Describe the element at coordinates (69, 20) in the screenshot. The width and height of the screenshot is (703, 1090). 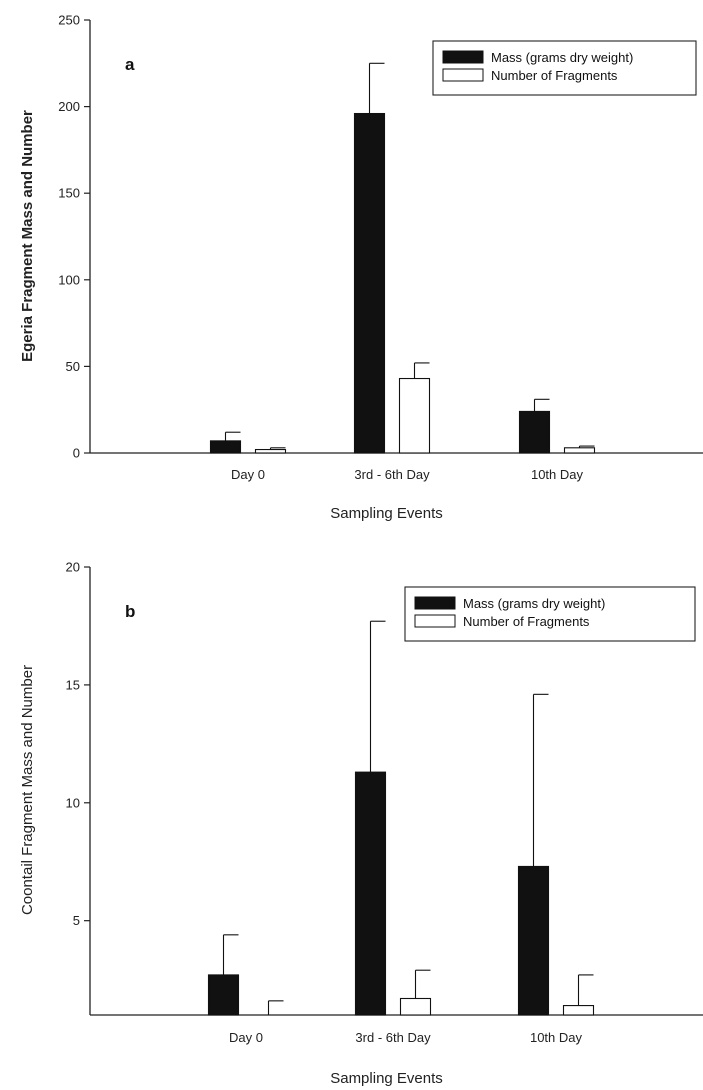
I see `y-tick-label: 250` at that location.